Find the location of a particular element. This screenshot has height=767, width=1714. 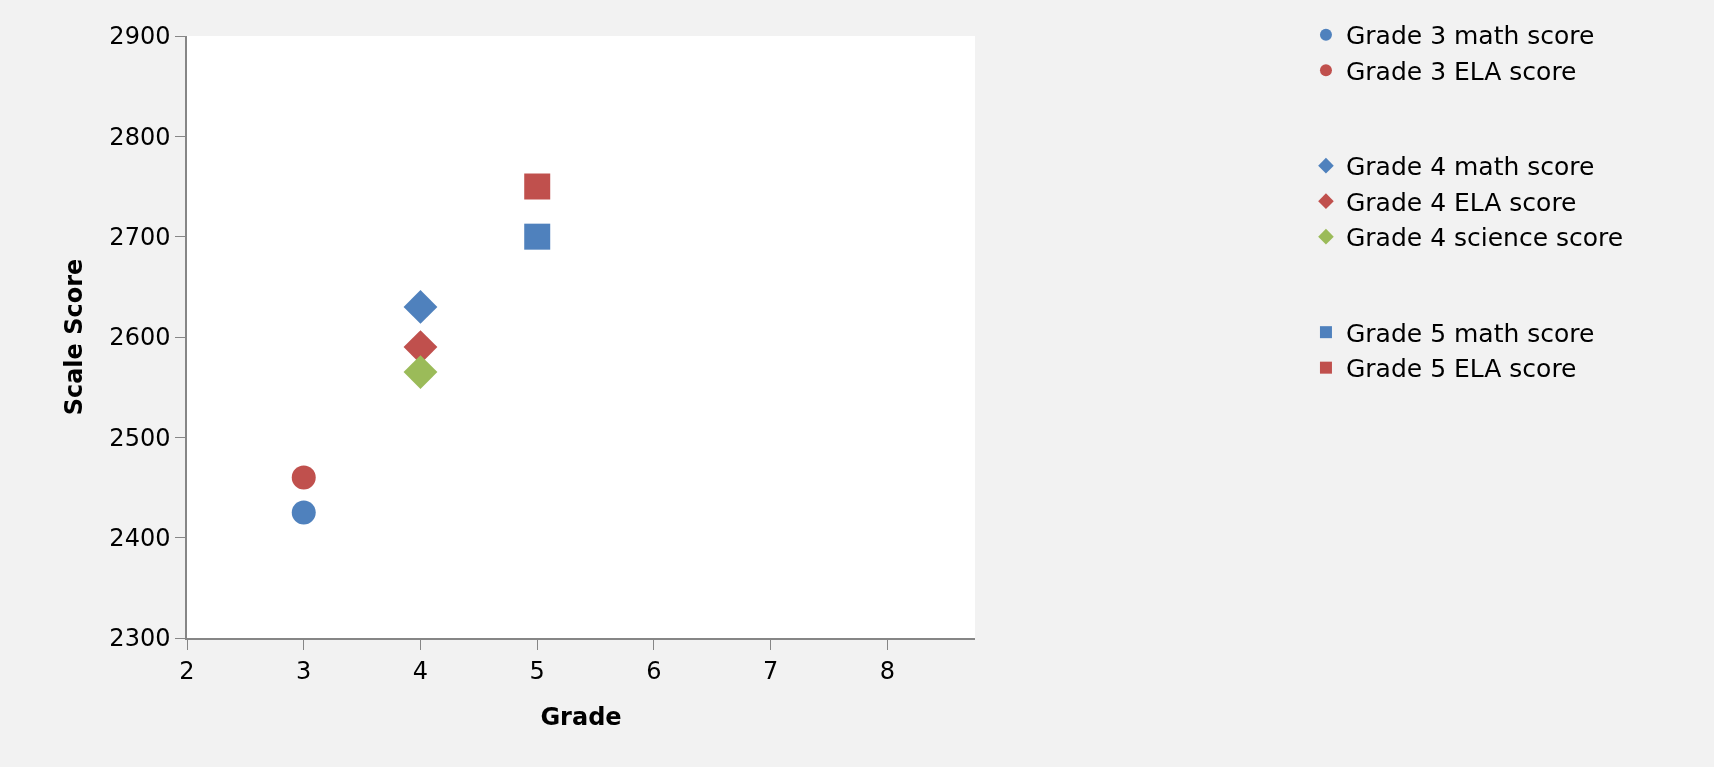

y-tick-label: 2300 is located at coordinates (140, 638).